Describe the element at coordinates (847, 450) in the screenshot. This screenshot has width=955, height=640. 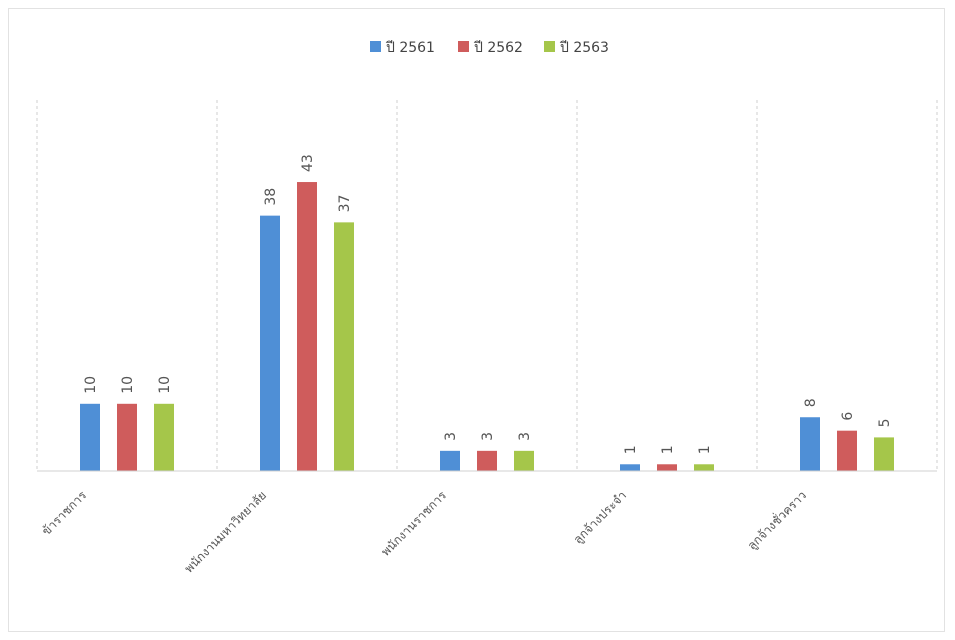
I see `bar-cat5-series2` at that location.